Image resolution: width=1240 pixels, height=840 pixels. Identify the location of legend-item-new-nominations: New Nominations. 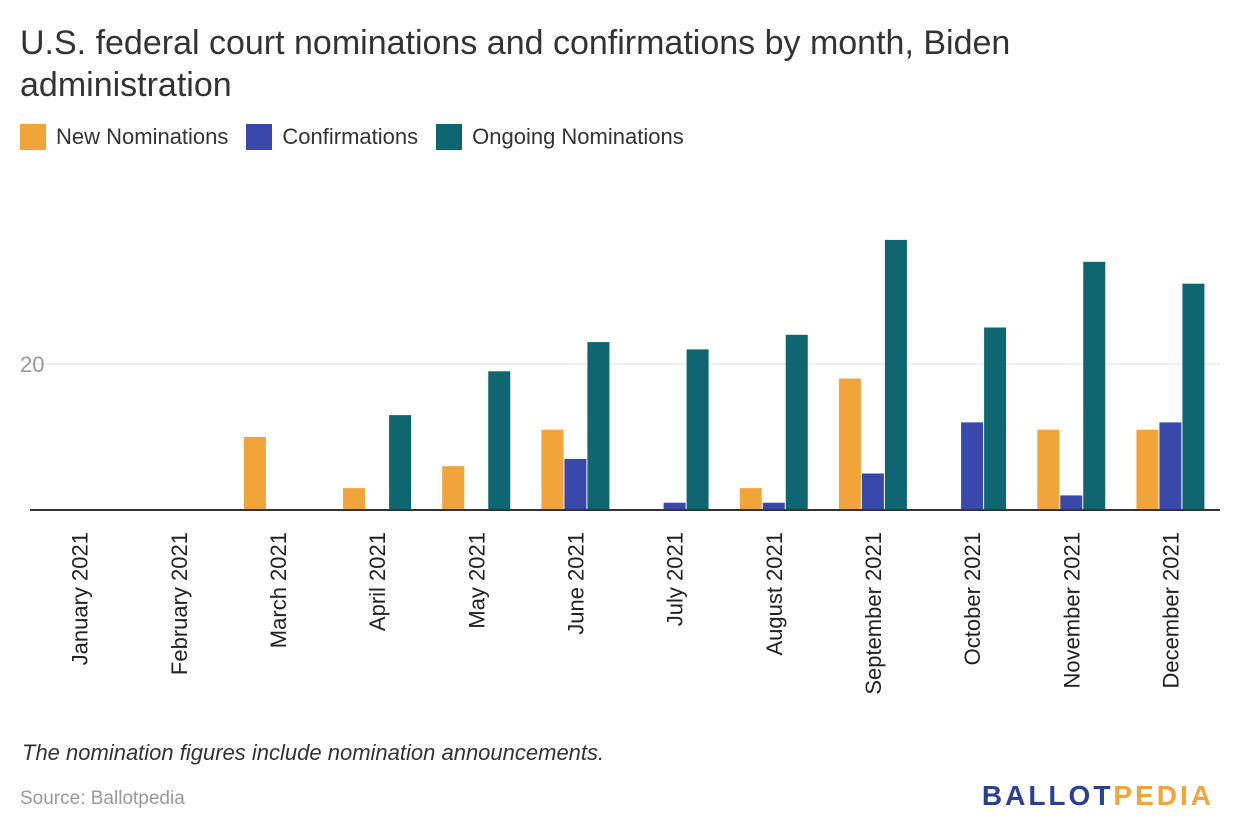
(124, 137).